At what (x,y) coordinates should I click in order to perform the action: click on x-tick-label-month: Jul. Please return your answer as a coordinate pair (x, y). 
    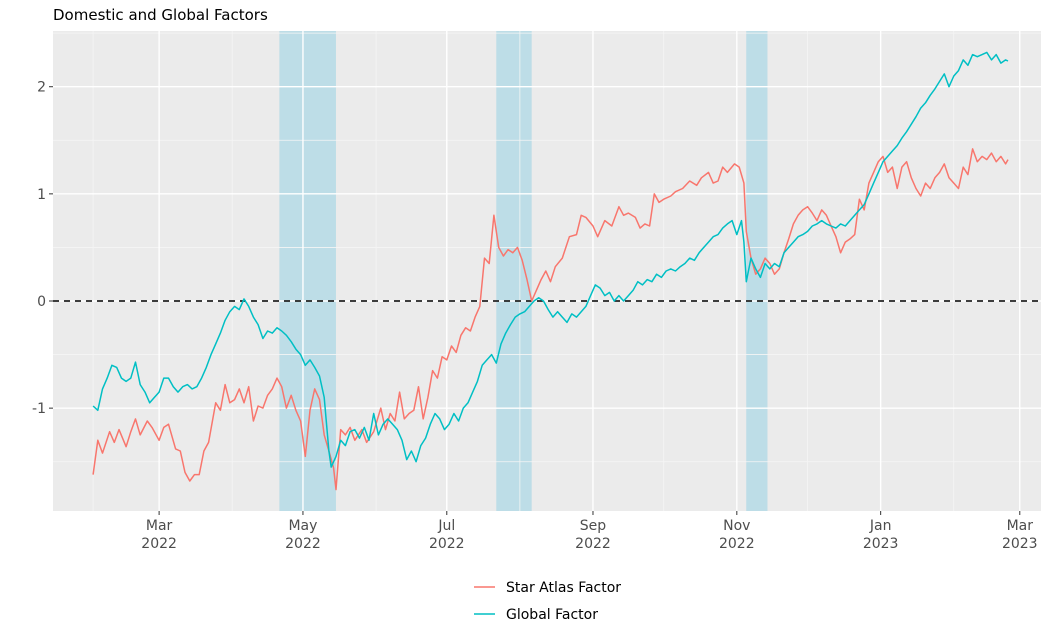
    Looking at the image, I should click on (446, 526).